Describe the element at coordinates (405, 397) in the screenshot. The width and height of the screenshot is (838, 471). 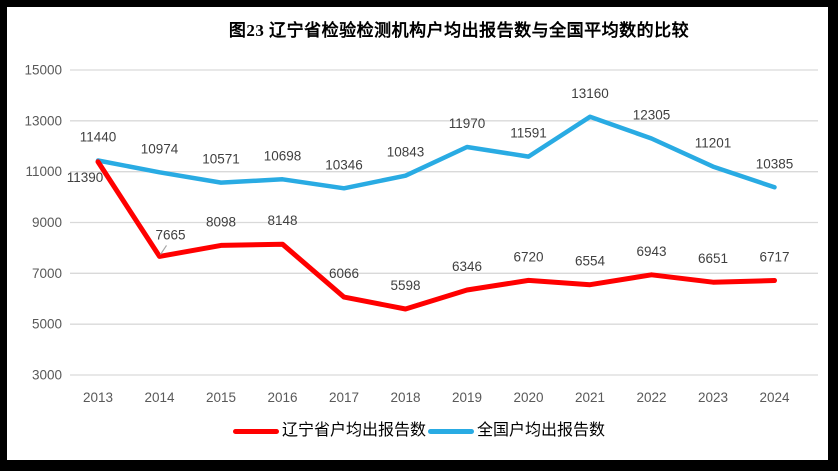
I see `x-tick-label: 2018` at that location.